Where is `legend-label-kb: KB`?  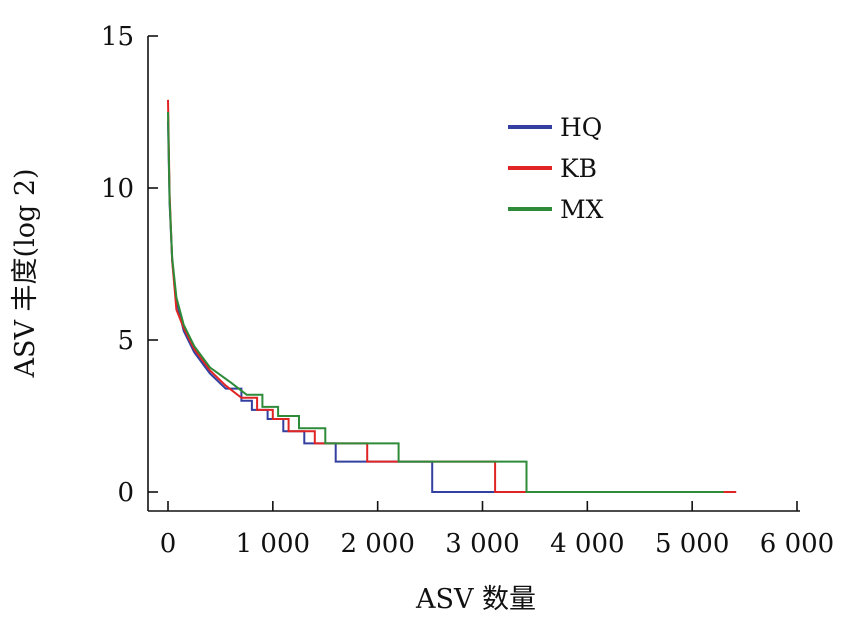
legend-label-kb: KB is located at coordinates (578, 168).